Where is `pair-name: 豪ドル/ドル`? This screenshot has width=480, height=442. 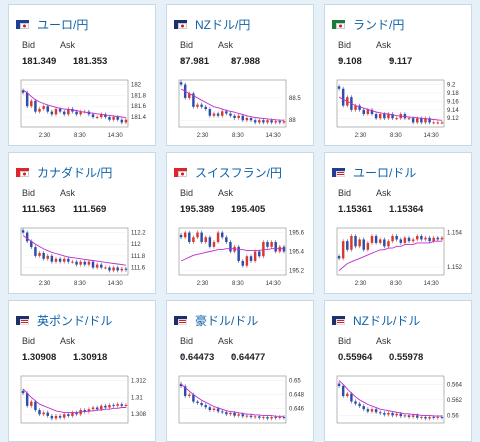 pair-name: 豪ドル/ドル is located at coordinates (227, 320).